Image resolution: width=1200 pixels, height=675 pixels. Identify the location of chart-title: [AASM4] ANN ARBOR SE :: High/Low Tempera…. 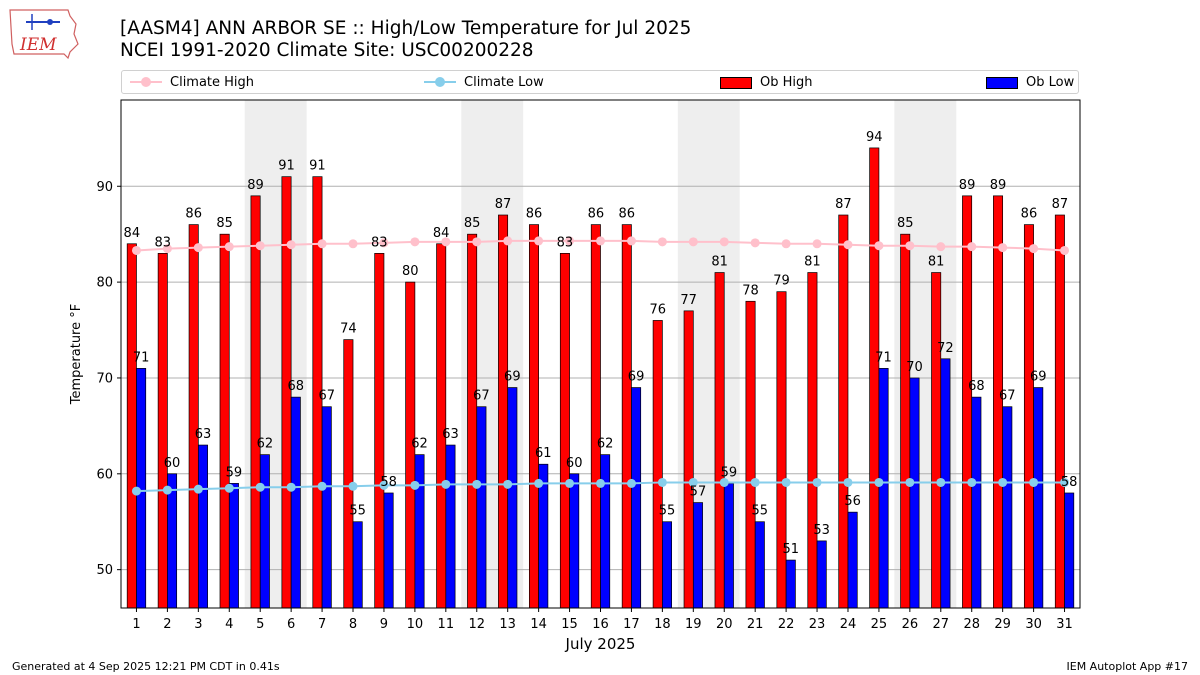
(406, 28).